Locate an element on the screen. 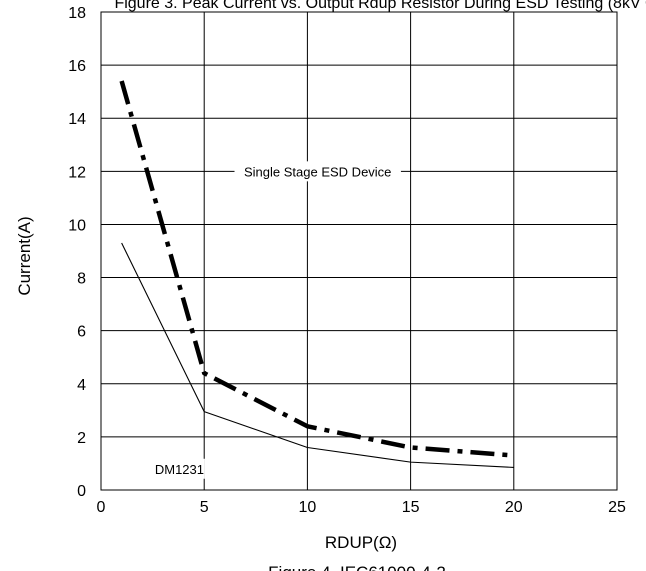 The height and width of the screenshot is (571, 646). y-axis-label: Current(A) is located at coordinates (24, 255).